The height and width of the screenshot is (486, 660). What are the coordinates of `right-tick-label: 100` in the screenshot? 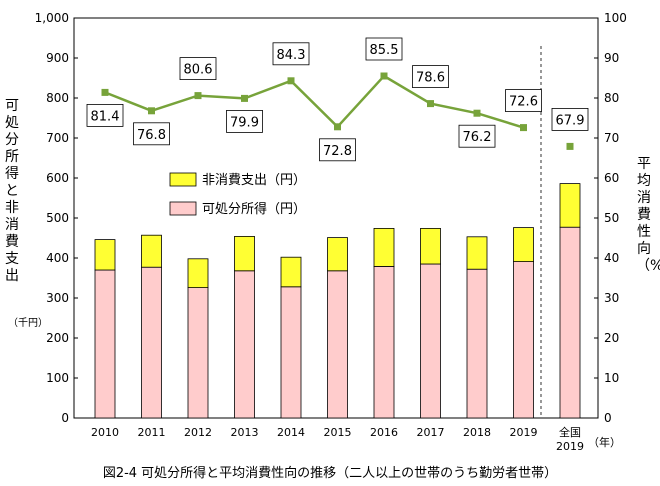 It's located at (615, 18).